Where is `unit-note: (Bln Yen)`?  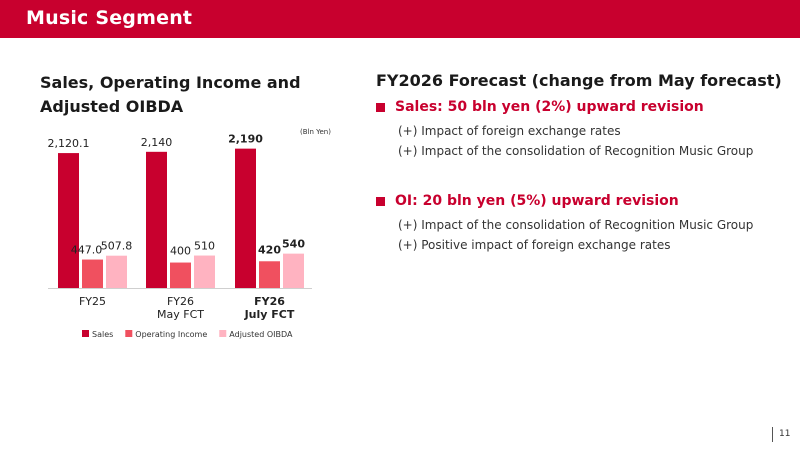
unit-note: (Bln Yen) is located at coordinates (315, 132).